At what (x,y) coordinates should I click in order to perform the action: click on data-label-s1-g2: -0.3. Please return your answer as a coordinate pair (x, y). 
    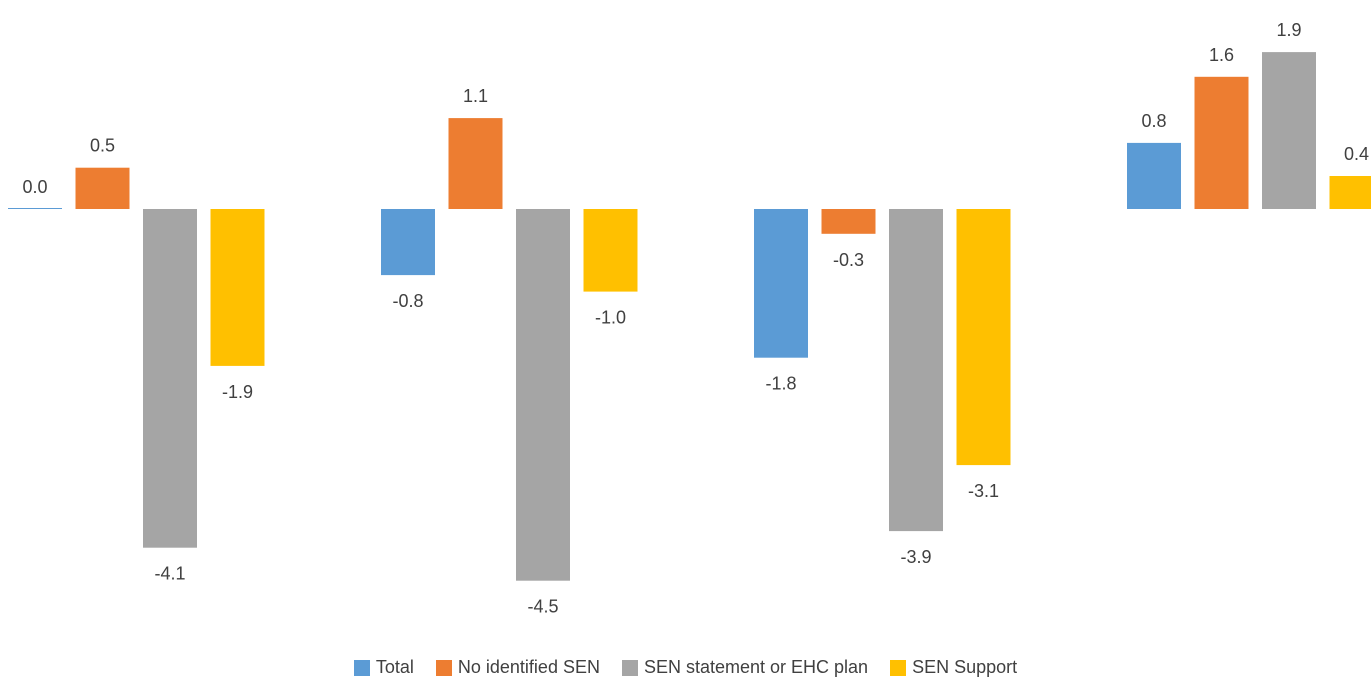
    Looking at the image, I should click on (848, 260).